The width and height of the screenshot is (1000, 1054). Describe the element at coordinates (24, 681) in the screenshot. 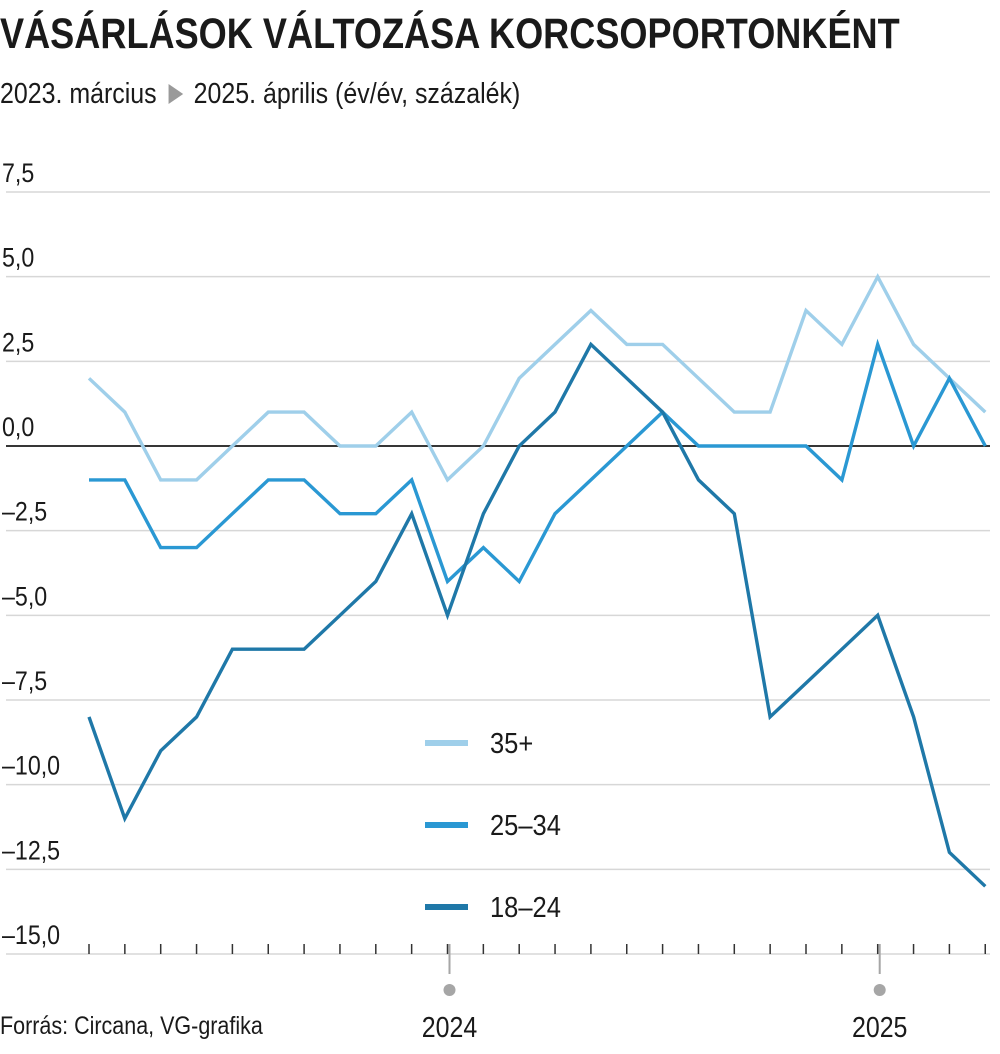

I see `y-tick-label: –7,5` at that location.